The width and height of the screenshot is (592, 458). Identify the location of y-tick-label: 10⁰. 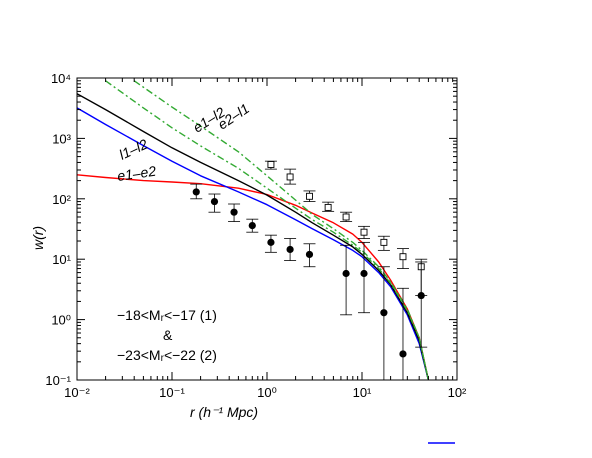
(61, 320).